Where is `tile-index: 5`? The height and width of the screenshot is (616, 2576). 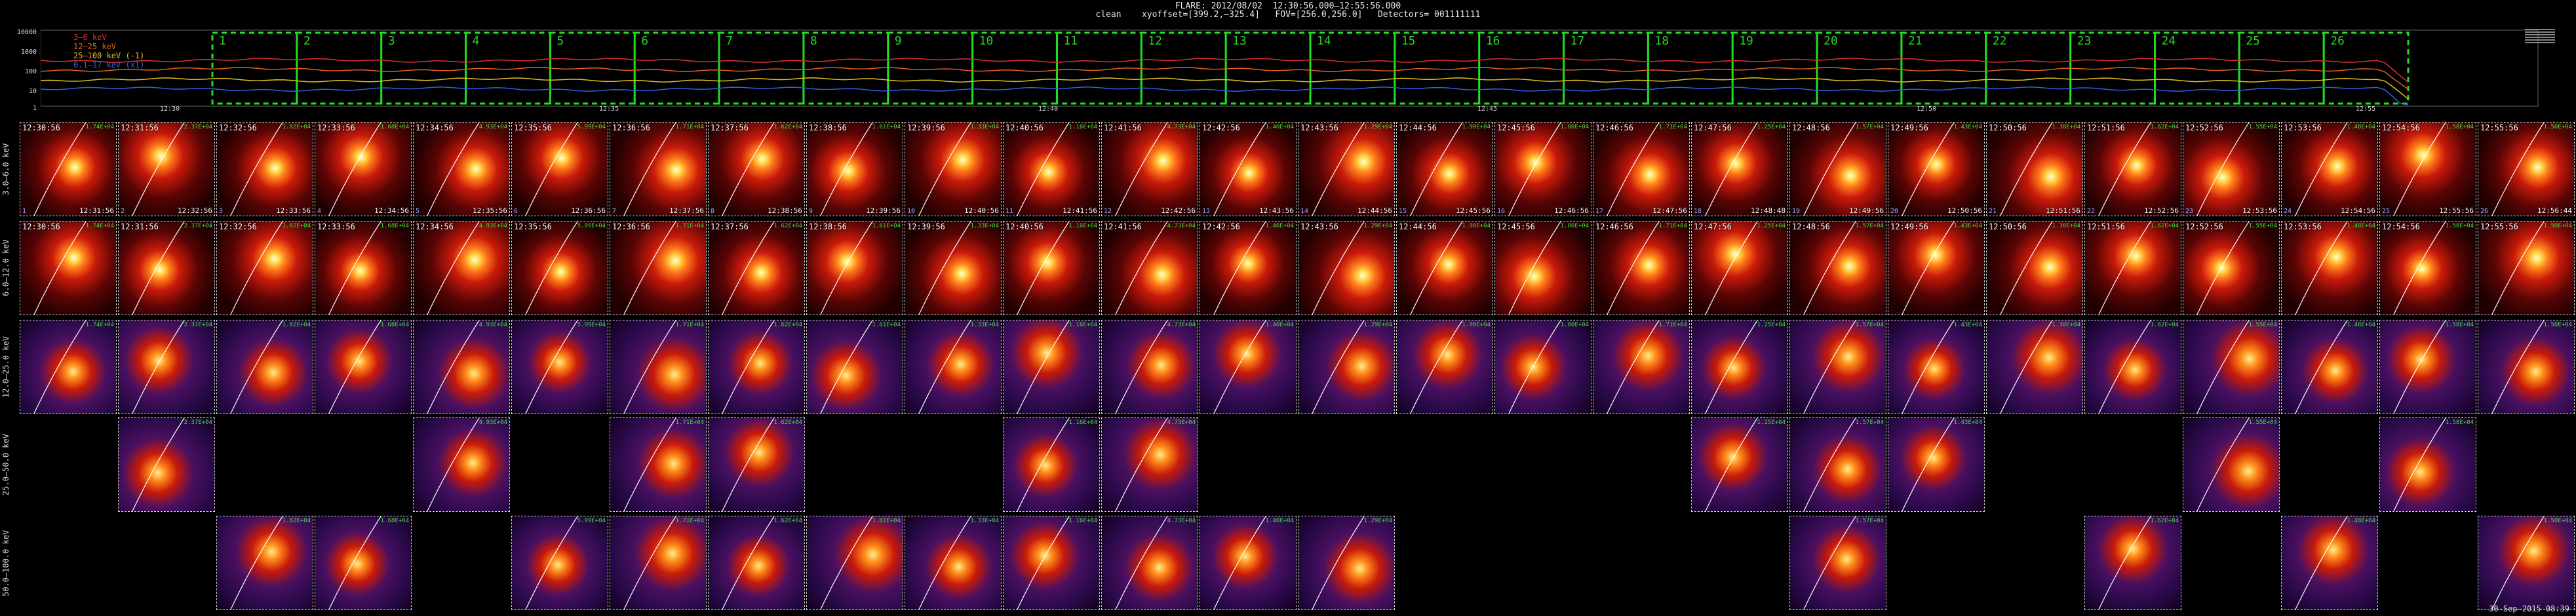 tile-index: 5 is located at coordinates (418, 211).